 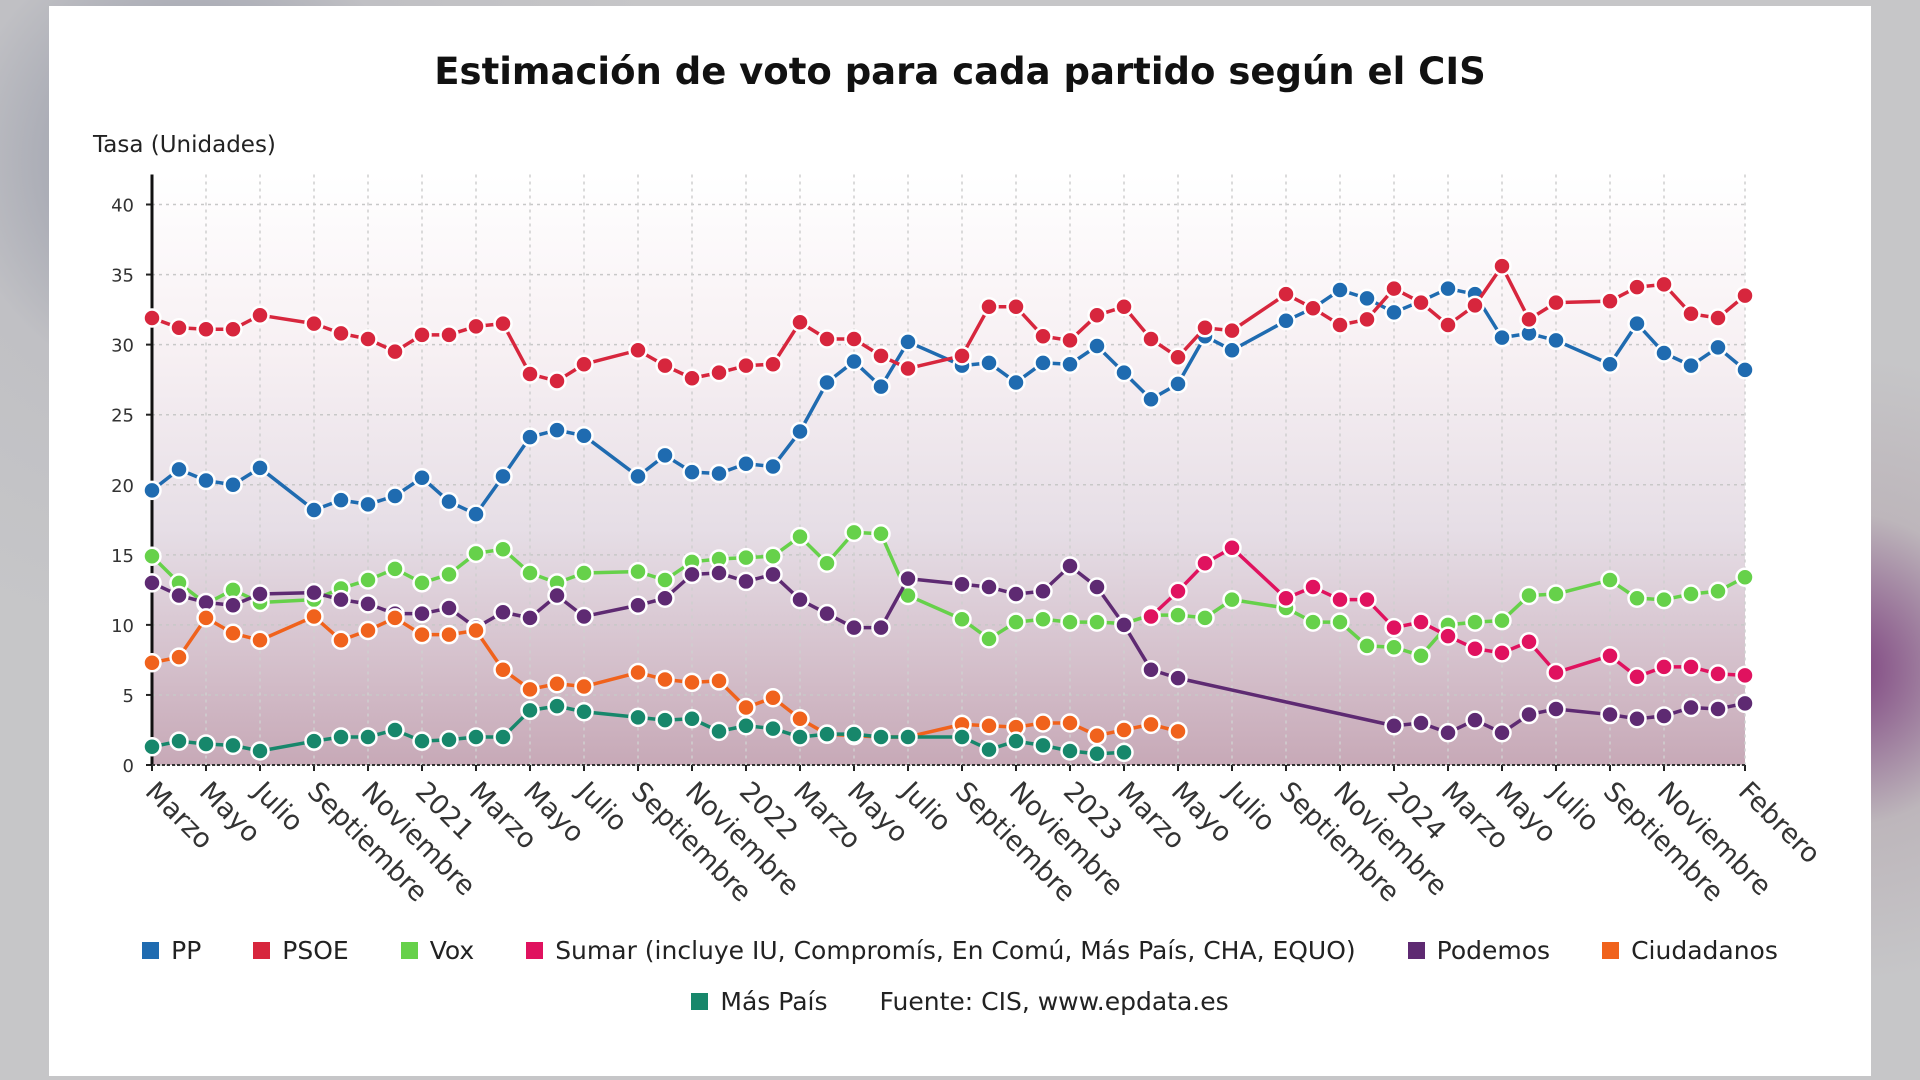 What do you see at coordinates (774, 1001) in the screenshot?
I see `legend-label: Más País` at bounding box center [774, 1001].